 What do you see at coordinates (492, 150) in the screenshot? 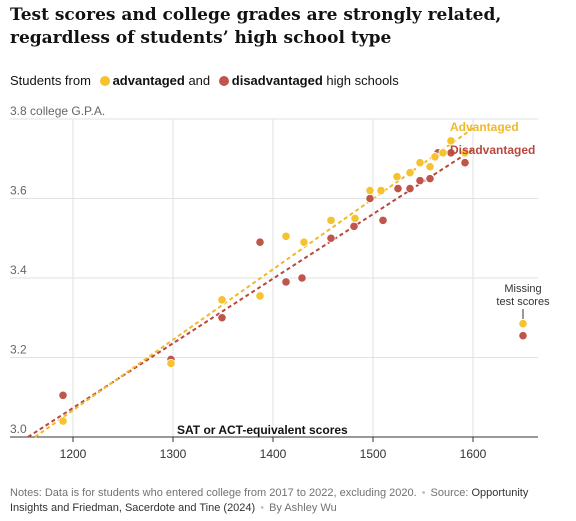
I see `disadvantaged-line-label: Disadvantaged` at bounding box center [492, 150].